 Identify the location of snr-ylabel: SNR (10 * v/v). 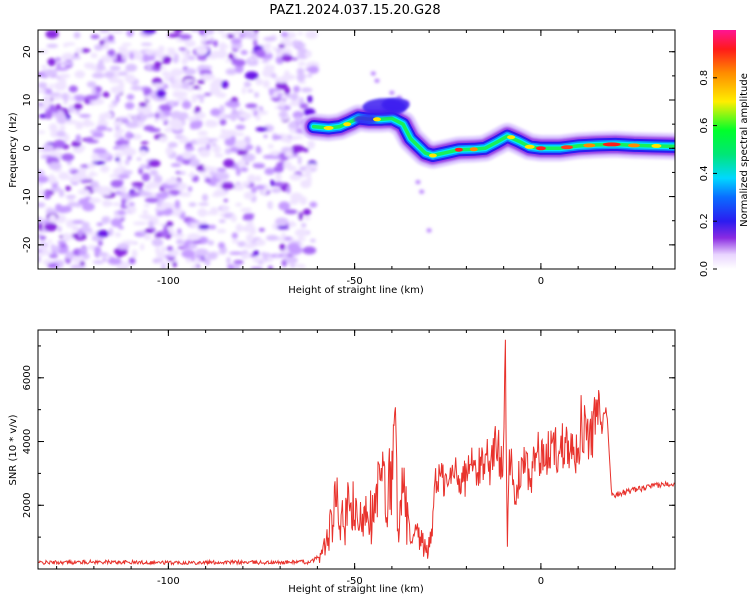
(13, 449).